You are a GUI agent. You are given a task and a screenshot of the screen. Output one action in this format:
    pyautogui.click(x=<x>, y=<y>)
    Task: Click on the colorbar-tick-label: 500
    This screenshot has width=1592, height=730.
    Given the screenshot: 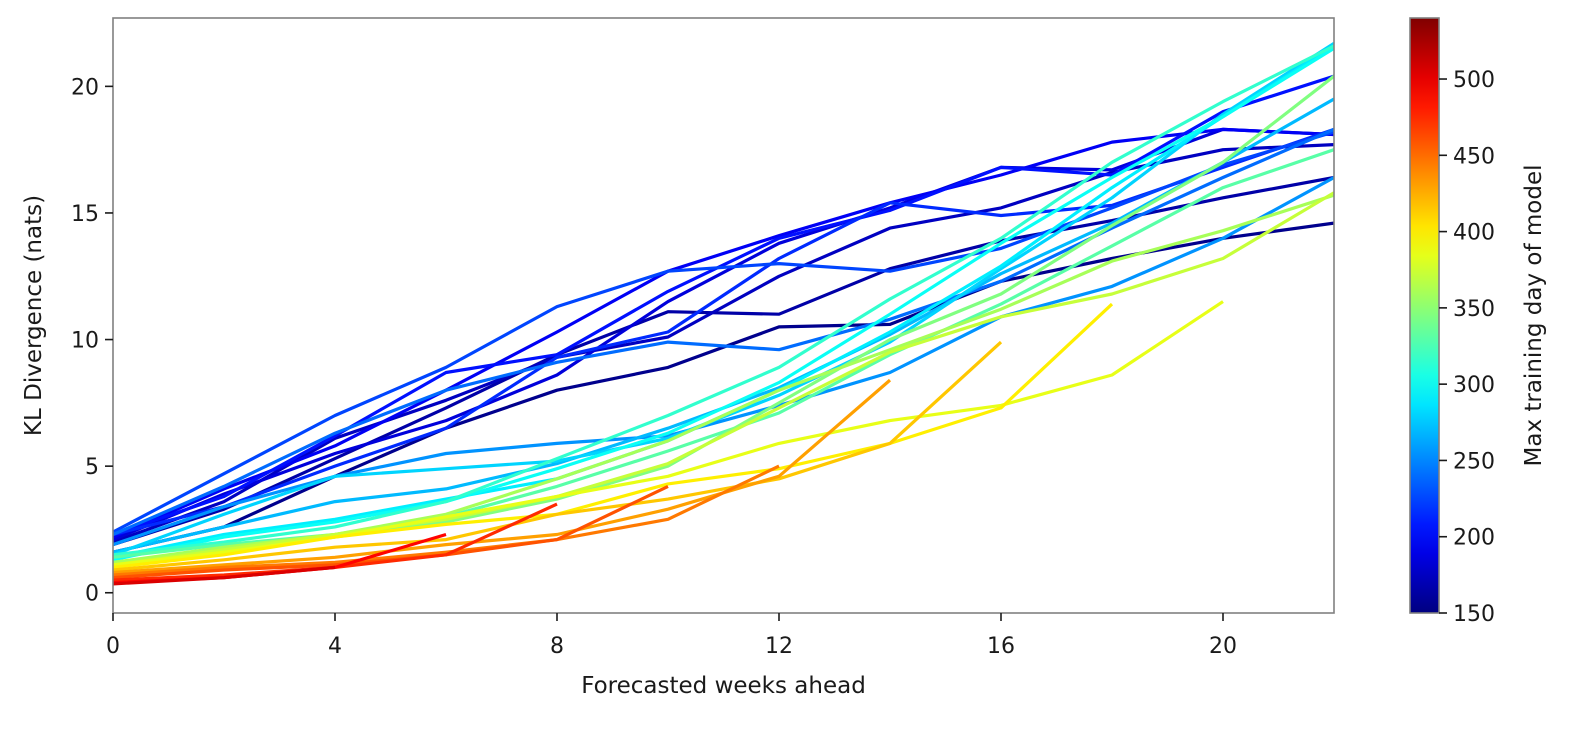 What is the action you would take?
    pyautogui.click(x=1474, y=80)
    